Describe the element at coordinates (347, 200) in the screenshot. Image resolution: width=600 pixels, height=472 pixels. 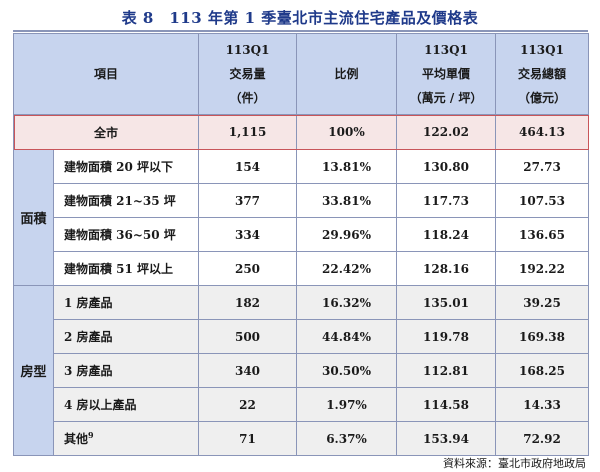
I see `row-ratio: 33.81%` at that location.